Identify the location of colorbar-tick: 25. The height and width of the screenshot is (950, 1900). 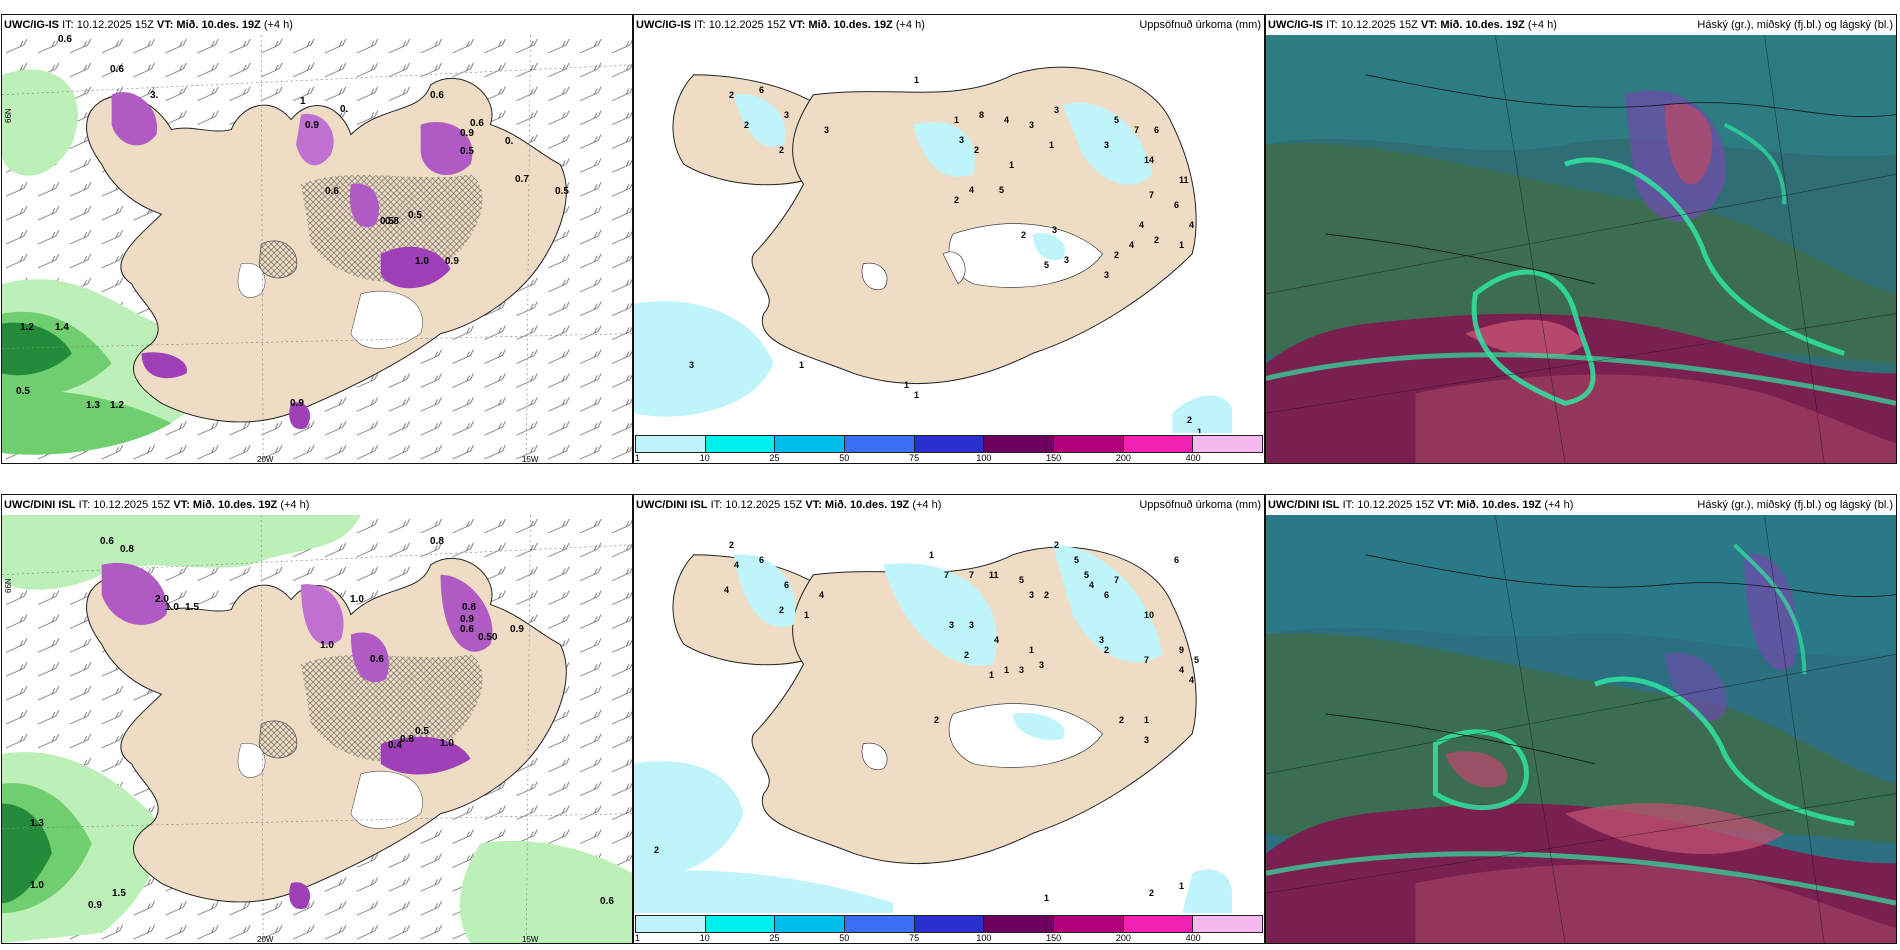
(774, 938).